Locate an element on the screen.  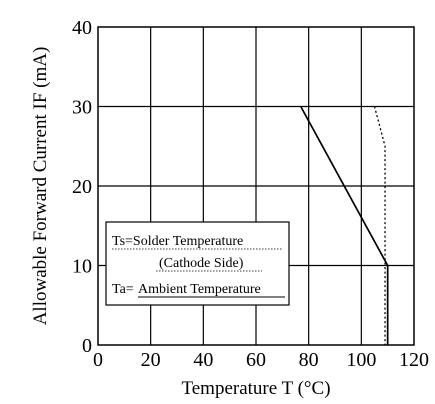
x-tick-label: 100 is located at coordinates (361, 360).